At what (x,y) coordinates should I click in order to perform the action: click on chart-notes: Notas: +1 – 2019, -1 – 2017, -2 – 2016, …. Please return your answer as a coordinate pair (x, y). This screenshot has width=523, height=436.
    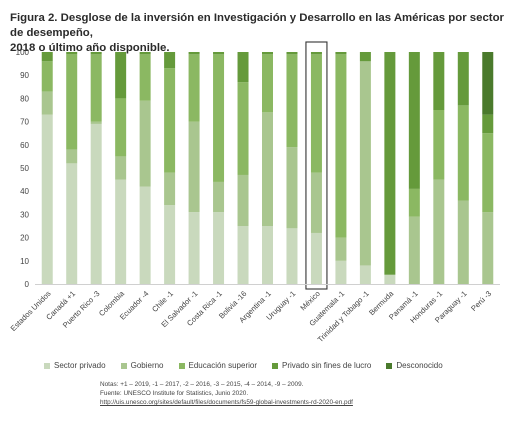
    Looking at the image, I should click on (226, 393).